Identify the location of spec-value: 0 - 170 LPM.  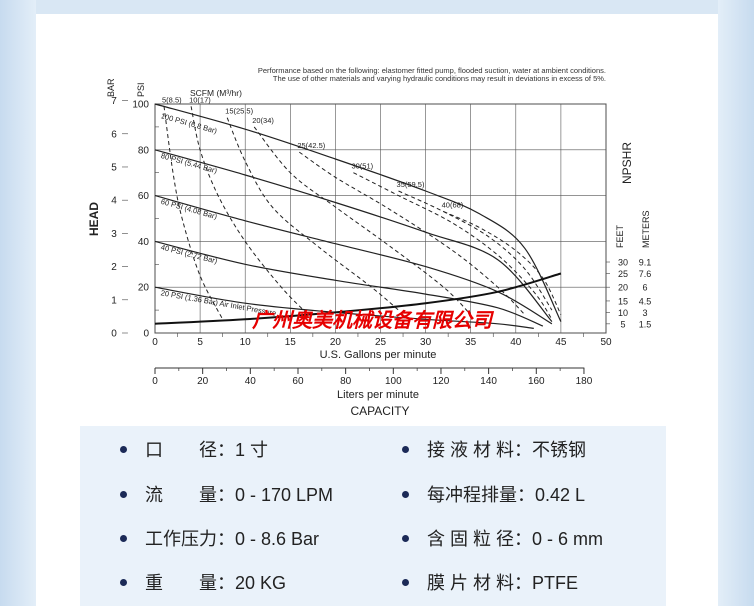
(284, 495).